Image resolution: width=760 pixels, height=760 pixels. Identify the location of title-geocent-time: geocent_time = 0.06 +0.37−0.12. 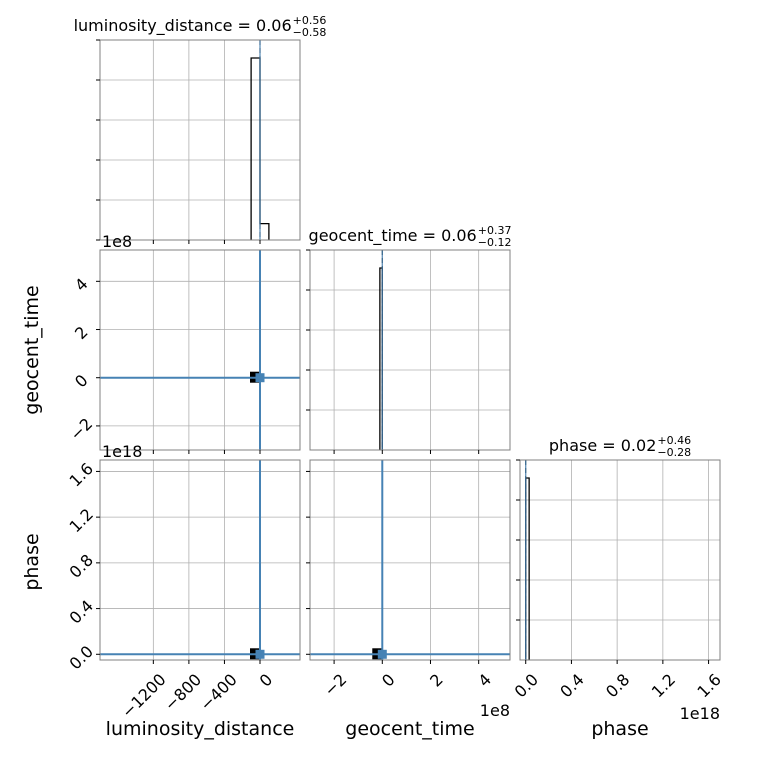
(410, 236).